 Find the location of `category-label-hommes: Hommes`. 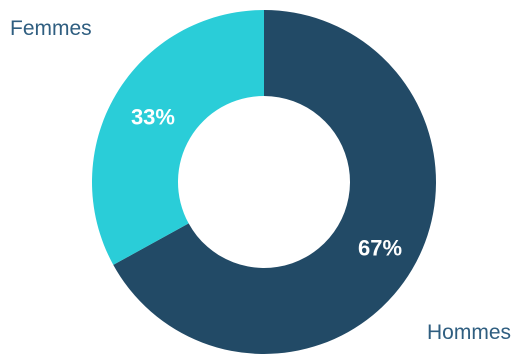

category-label-hommes: Hommes is located at coordinates (469, 332).